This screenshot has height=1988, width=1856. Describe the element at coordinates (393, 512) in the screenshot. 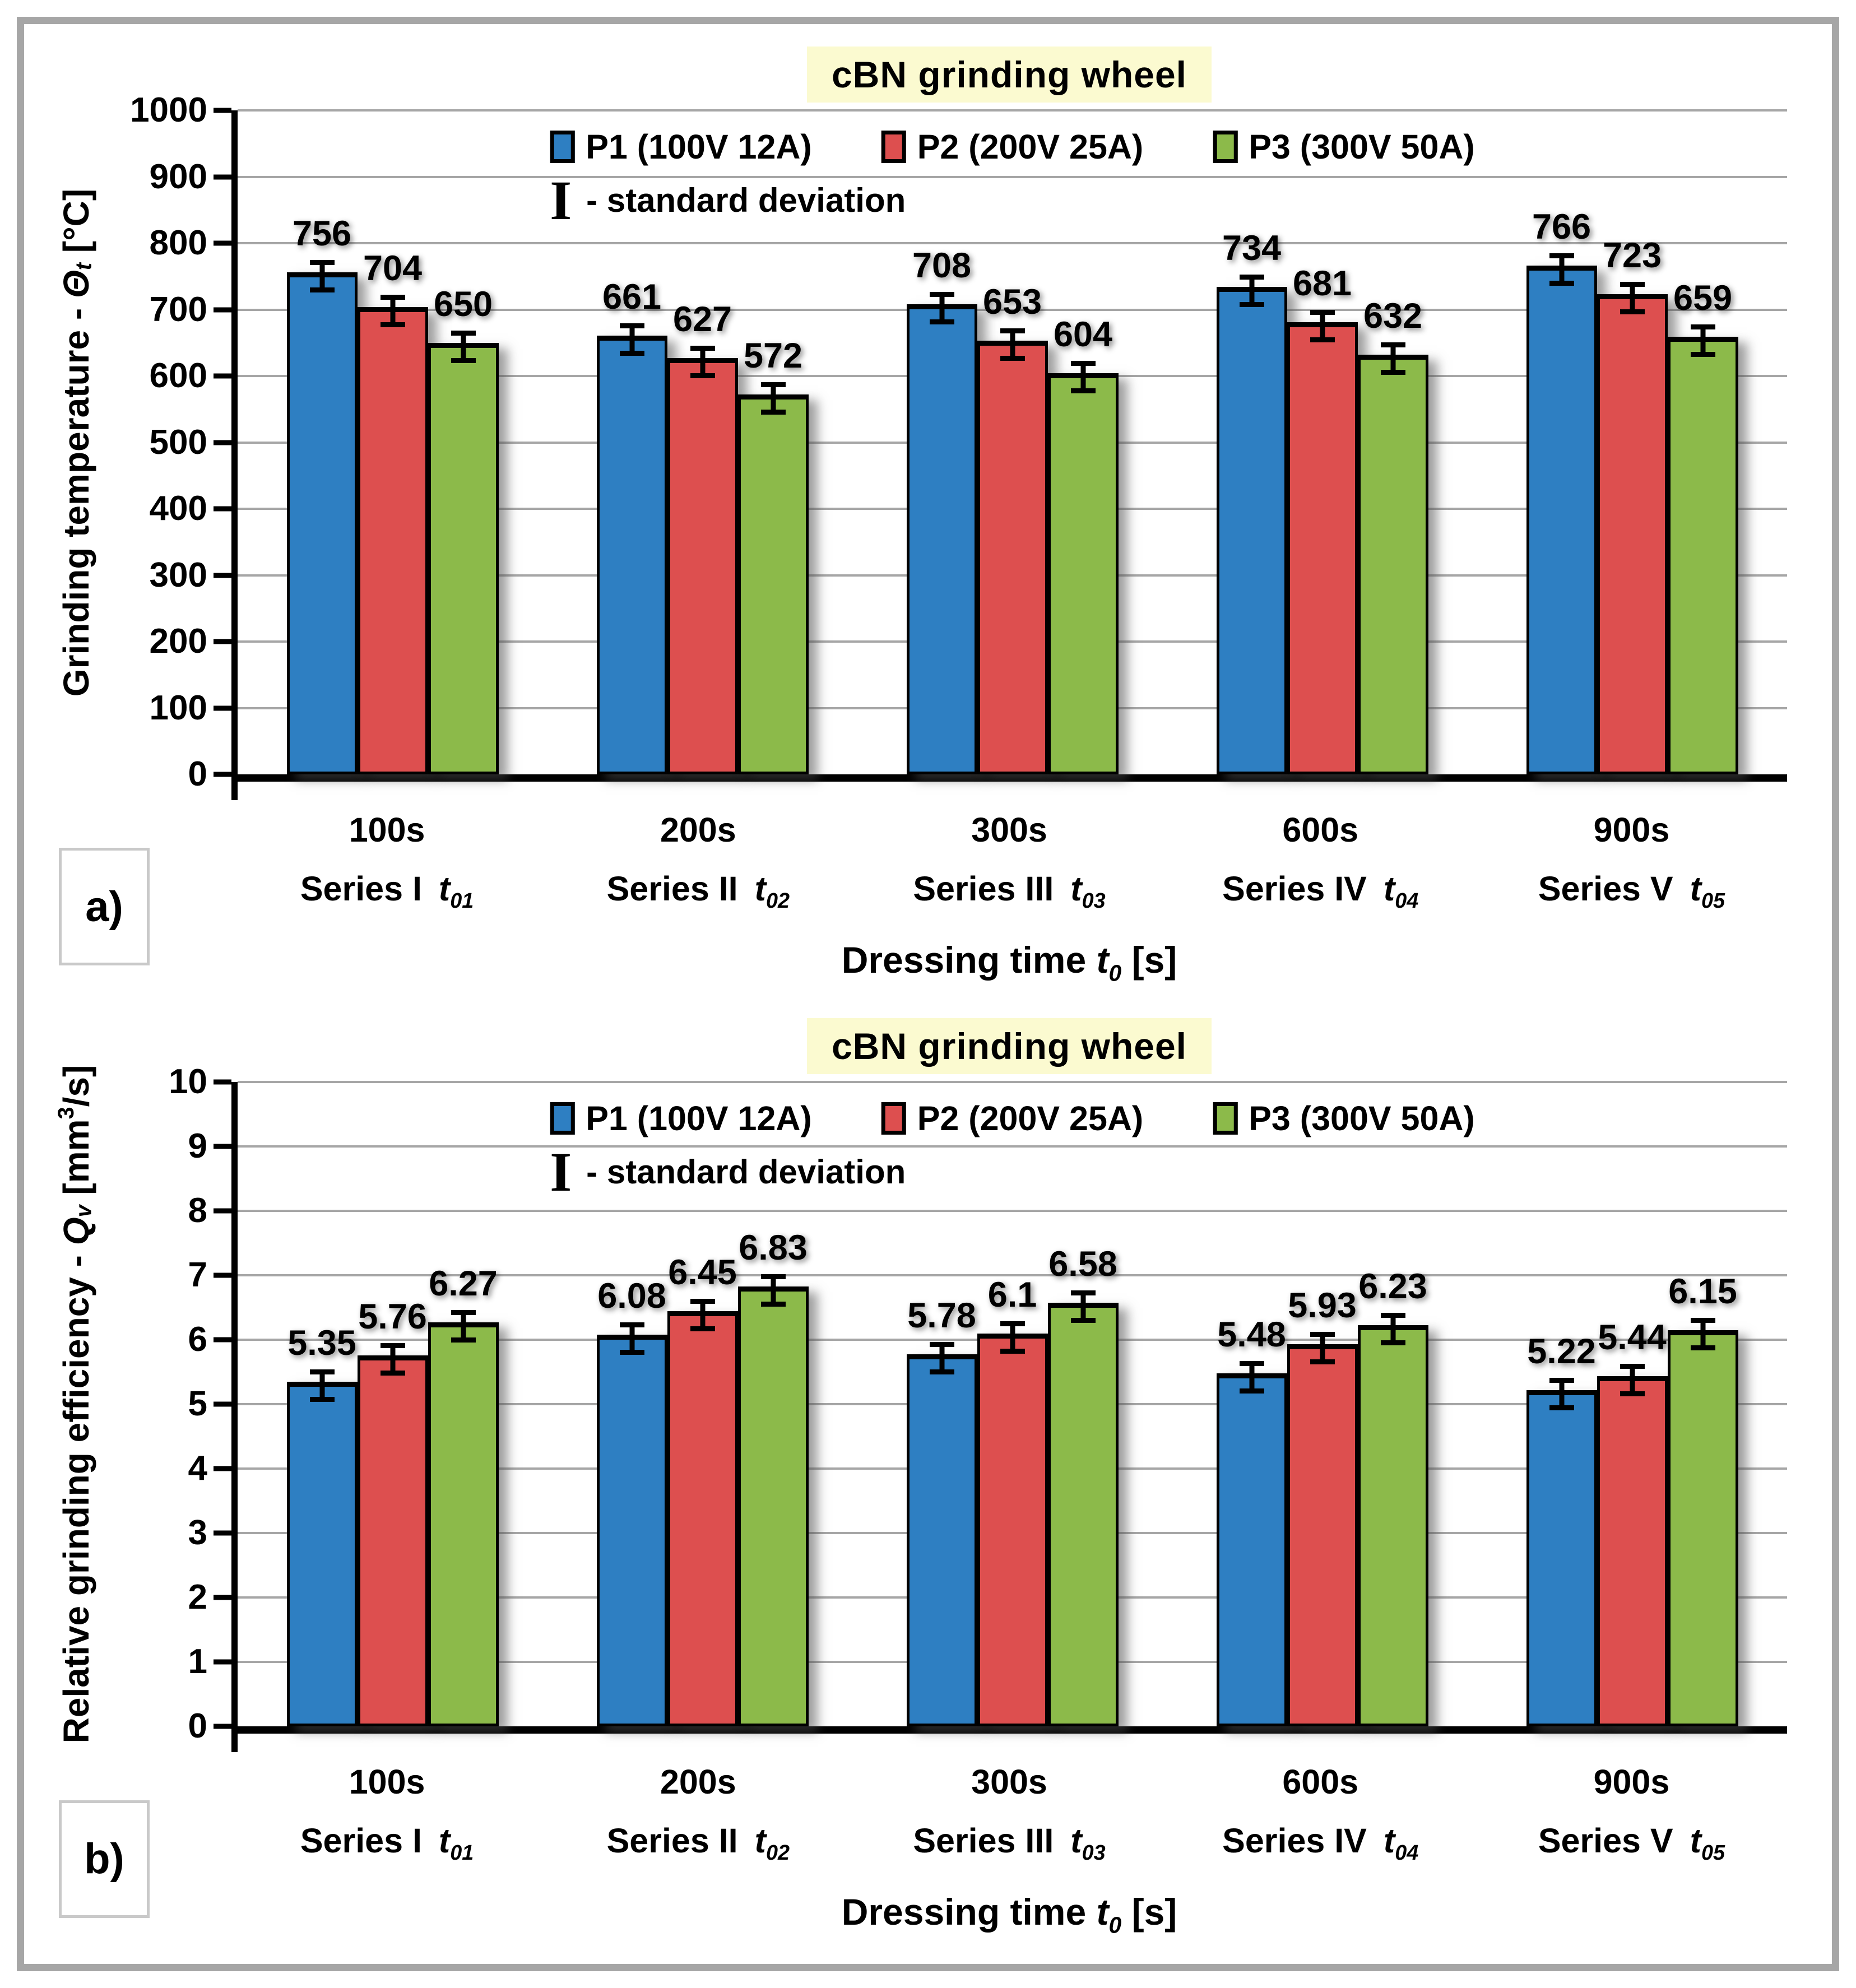

I see `bar-p2: 704` at that location.